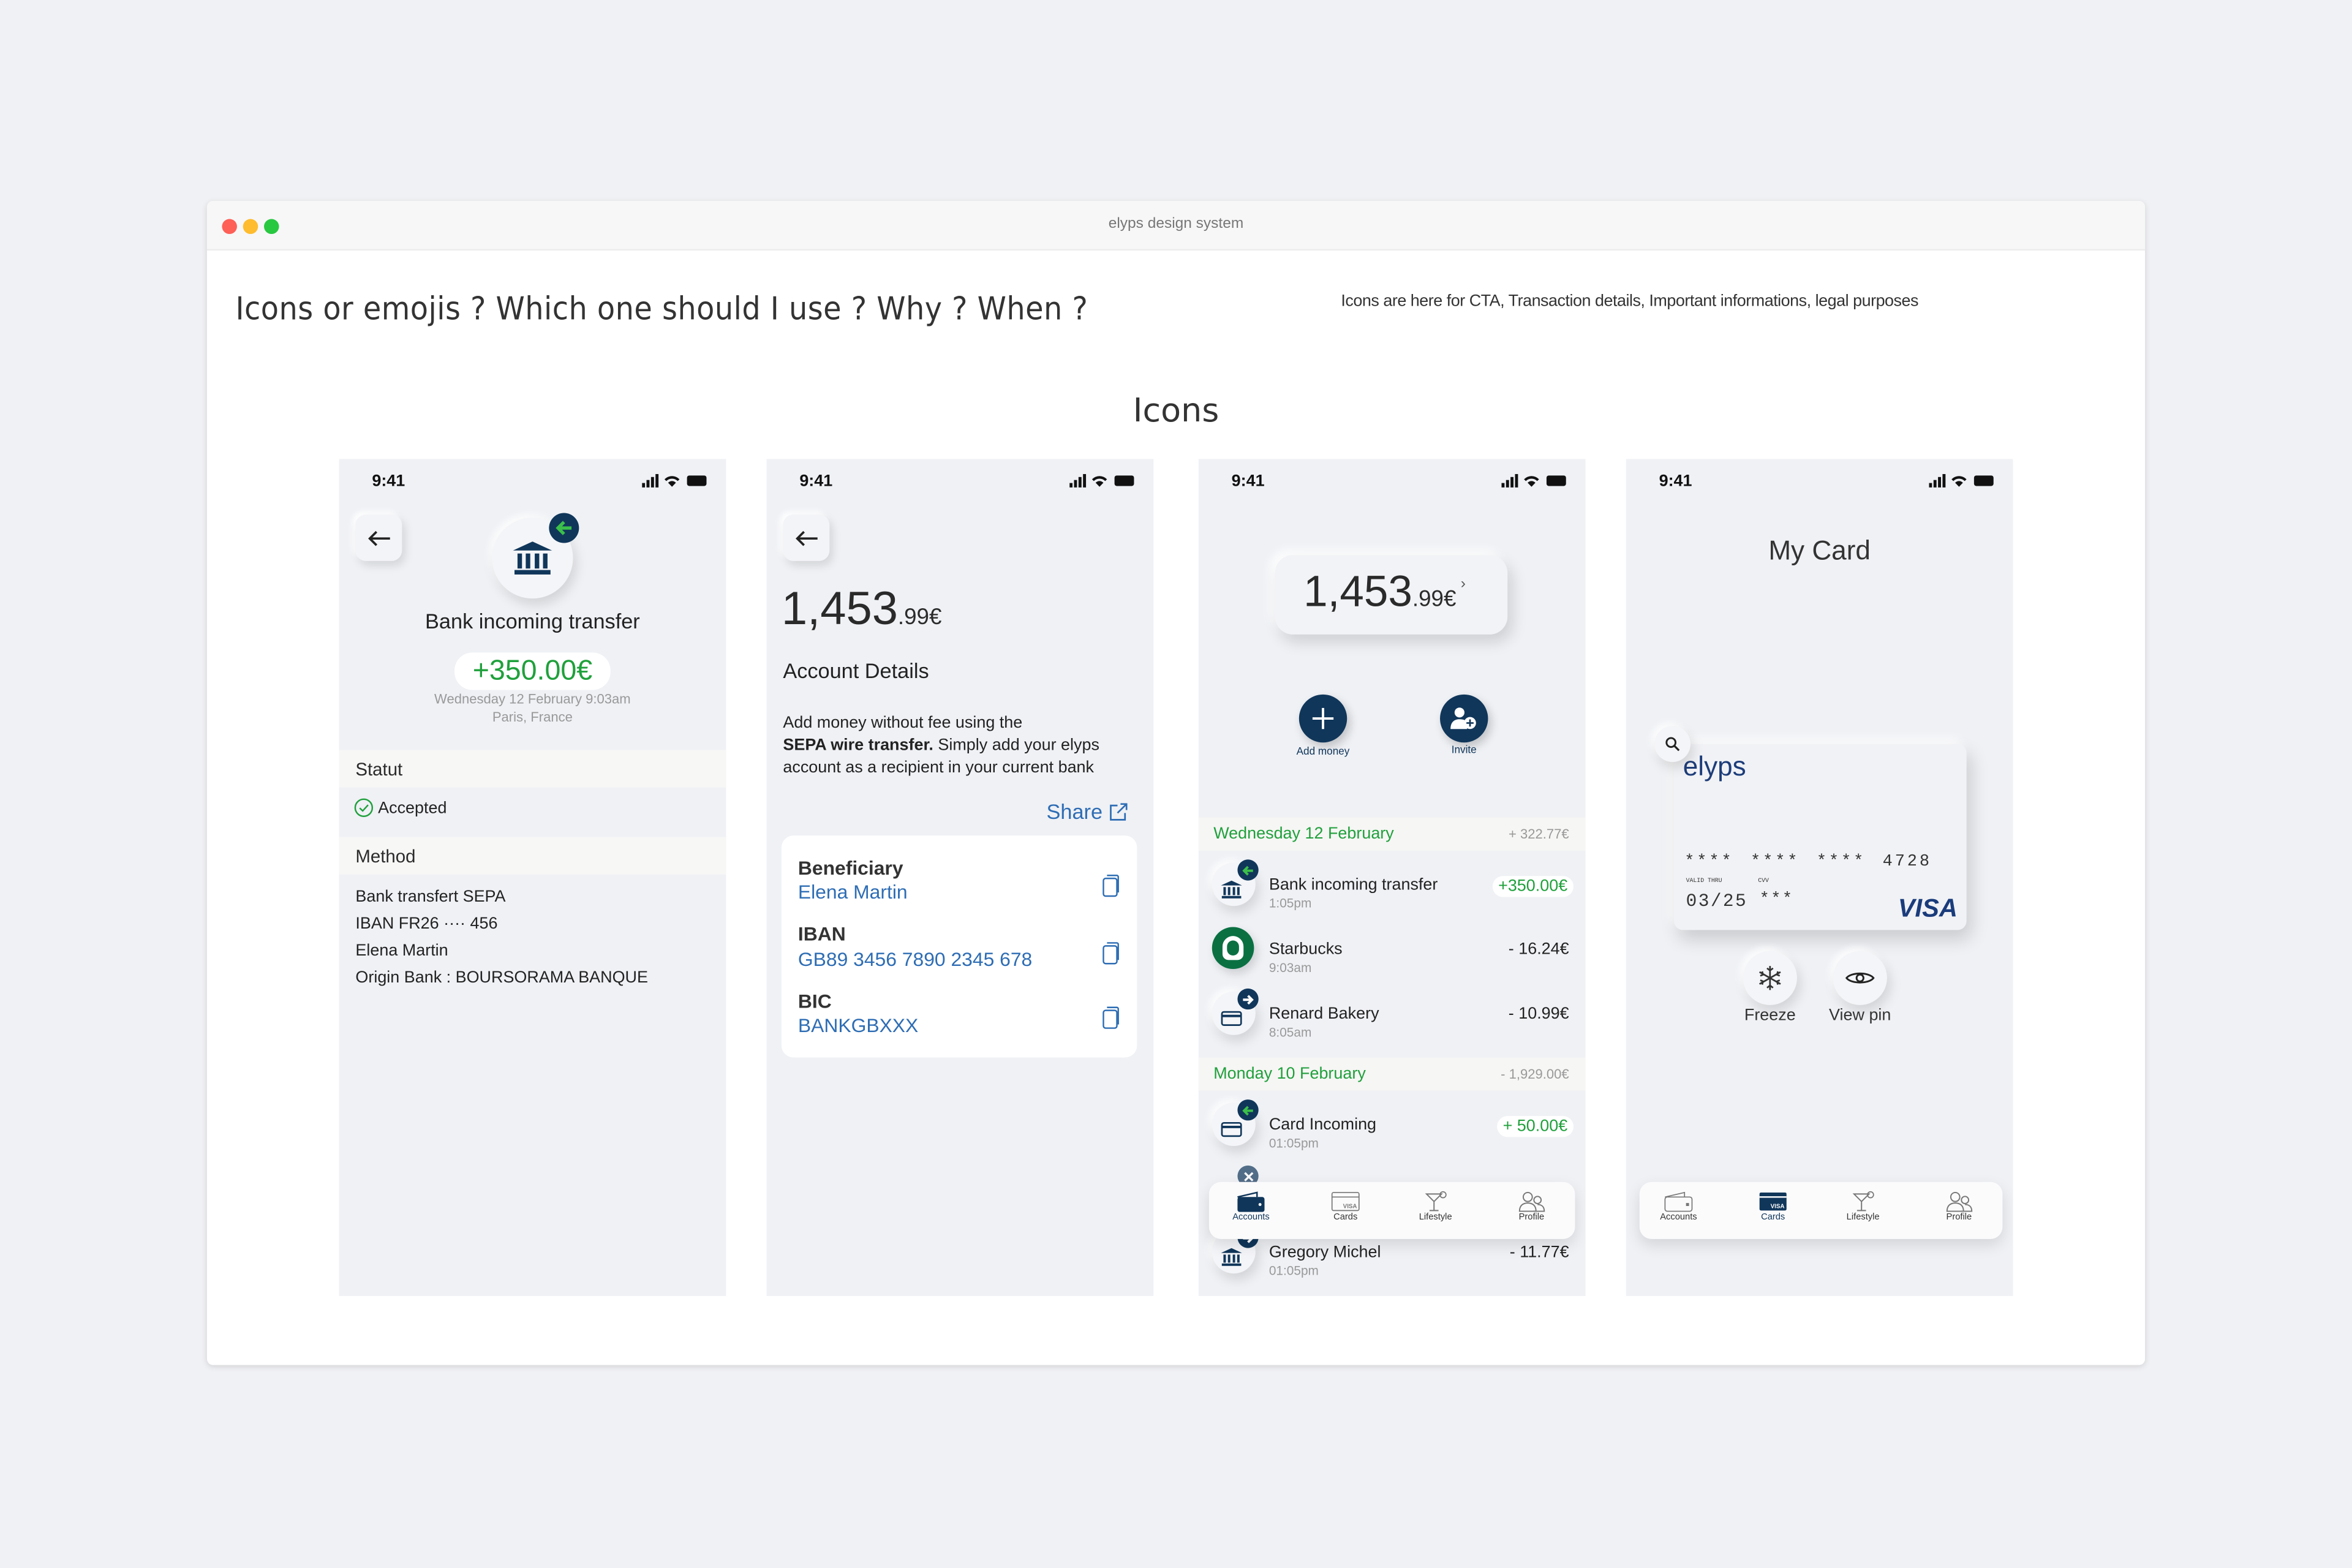 This screenshot has height=1568, width=2352. What do you see at coordinates (1290, 1074) in the screenshot?
I see `group-date: Monday 10 February` at bounding box center [1290, 1074].